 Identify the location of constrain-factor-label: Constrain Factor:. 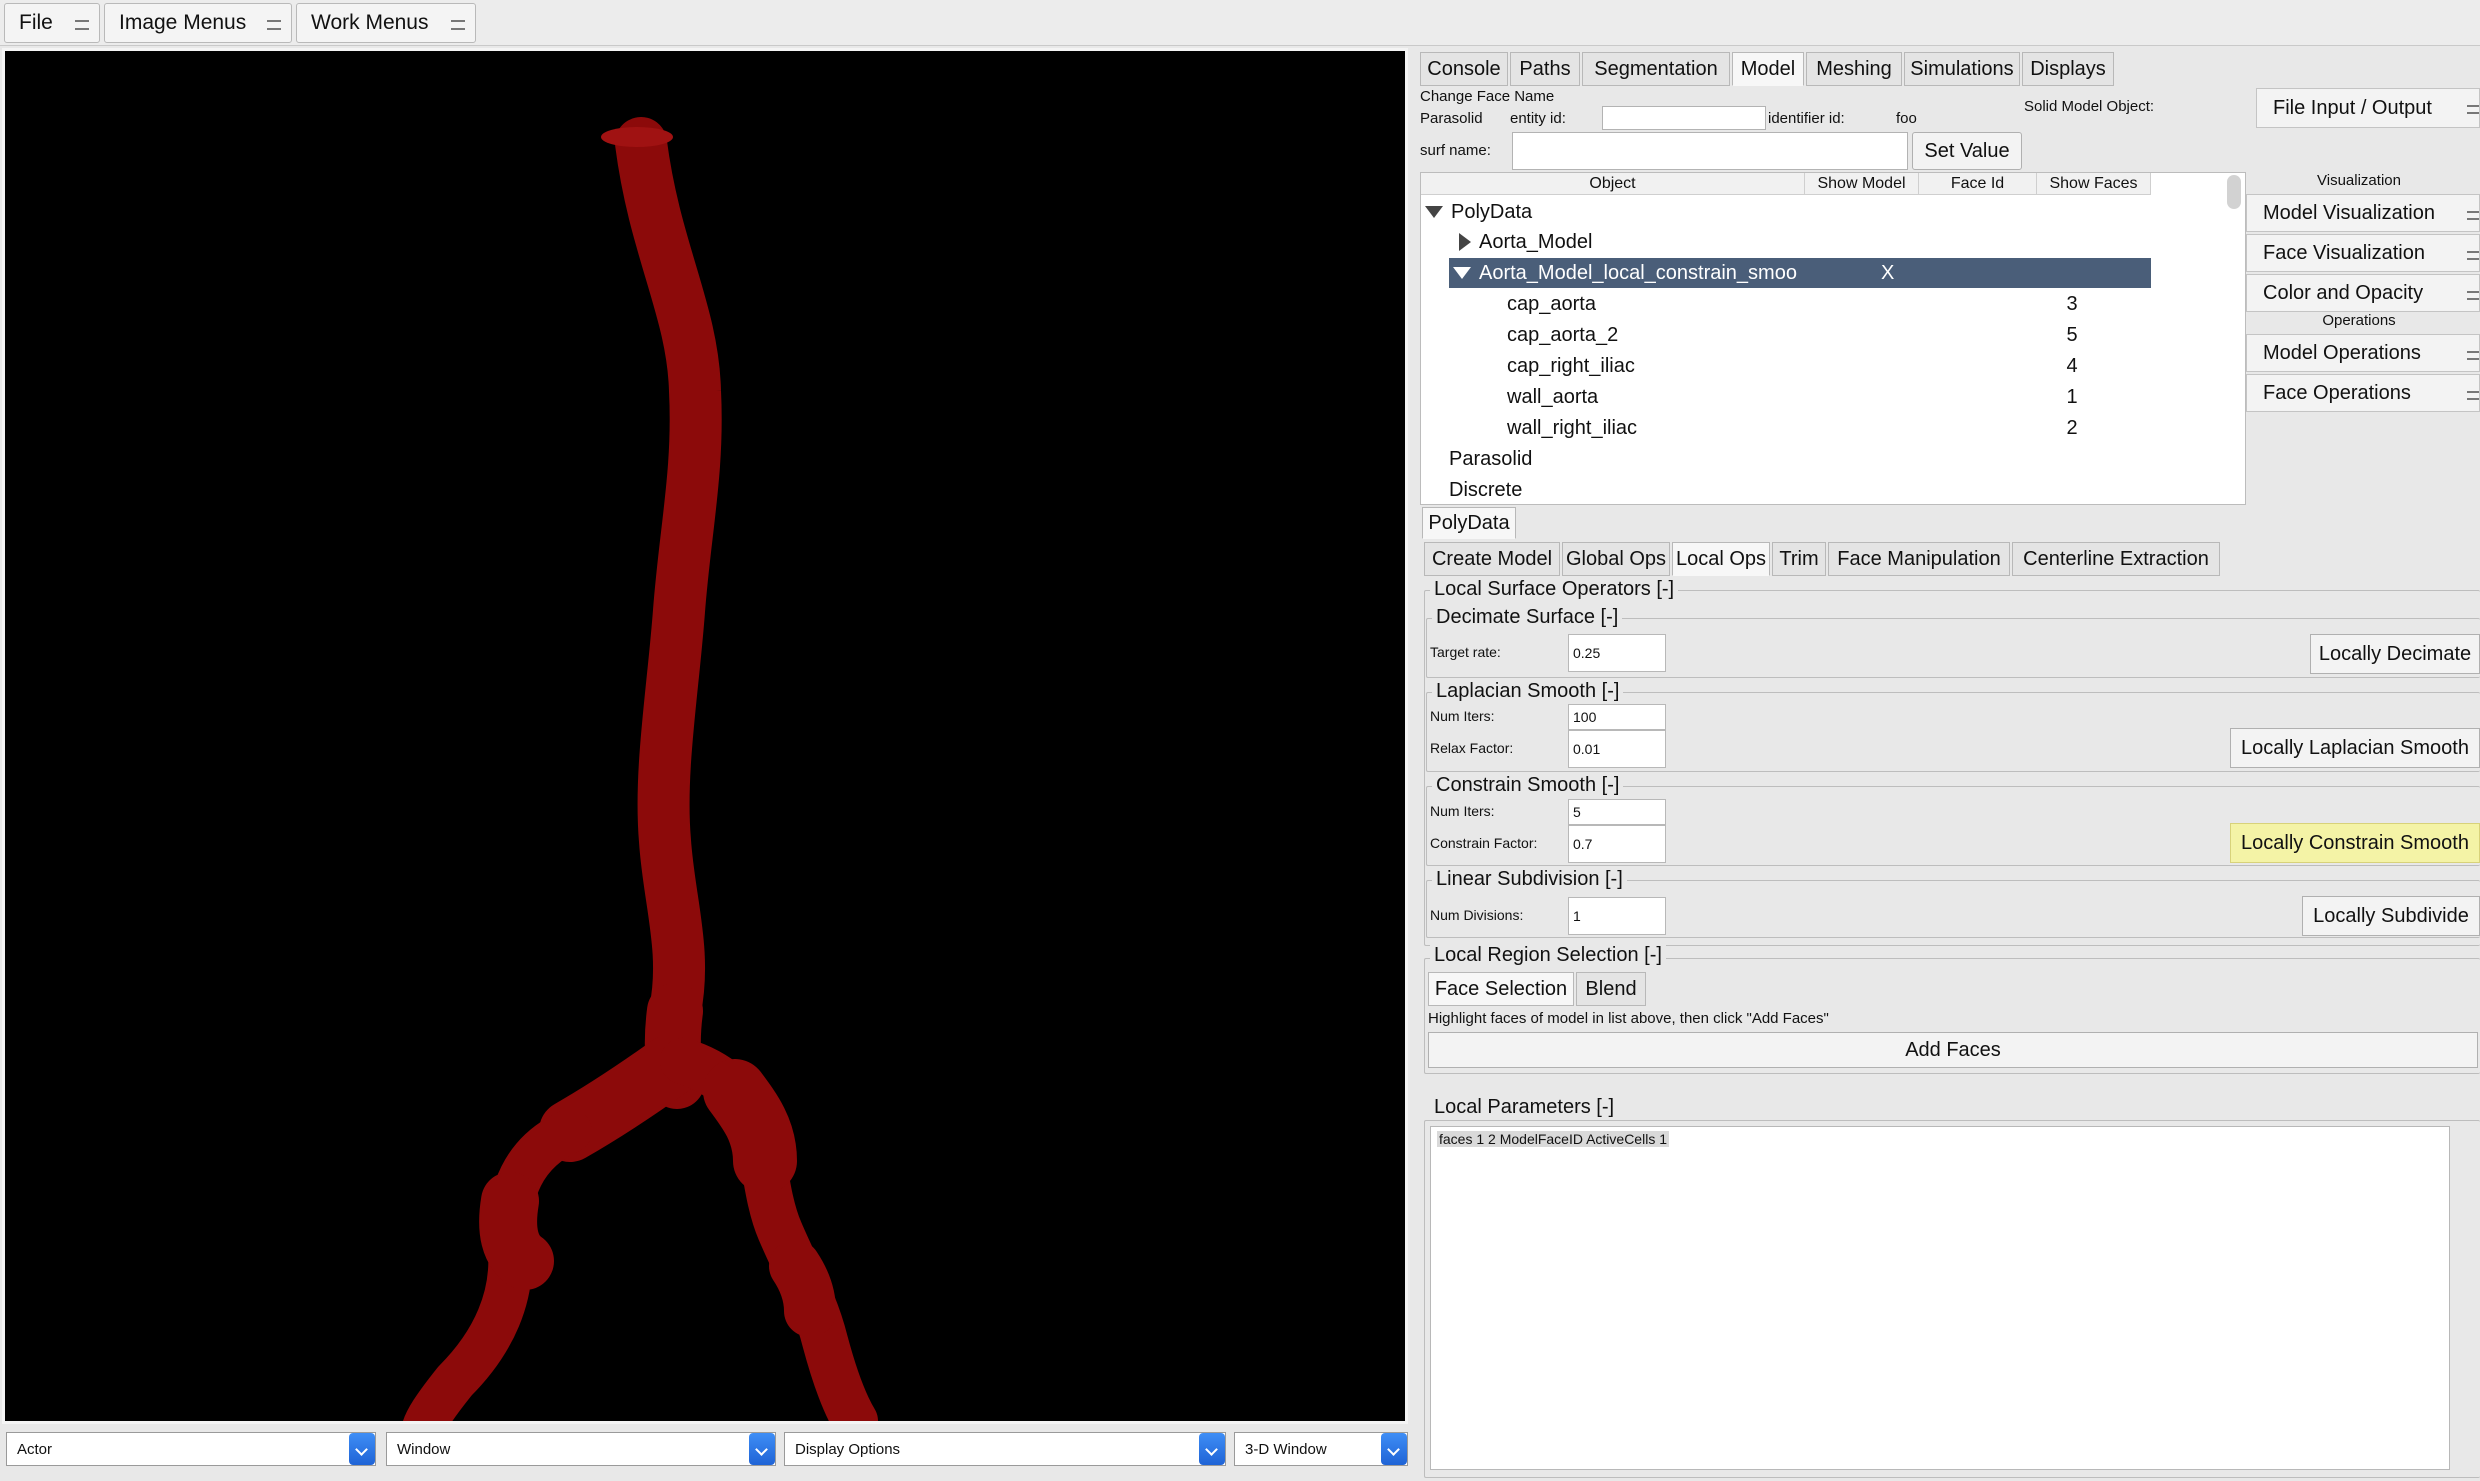
(1484, 843).